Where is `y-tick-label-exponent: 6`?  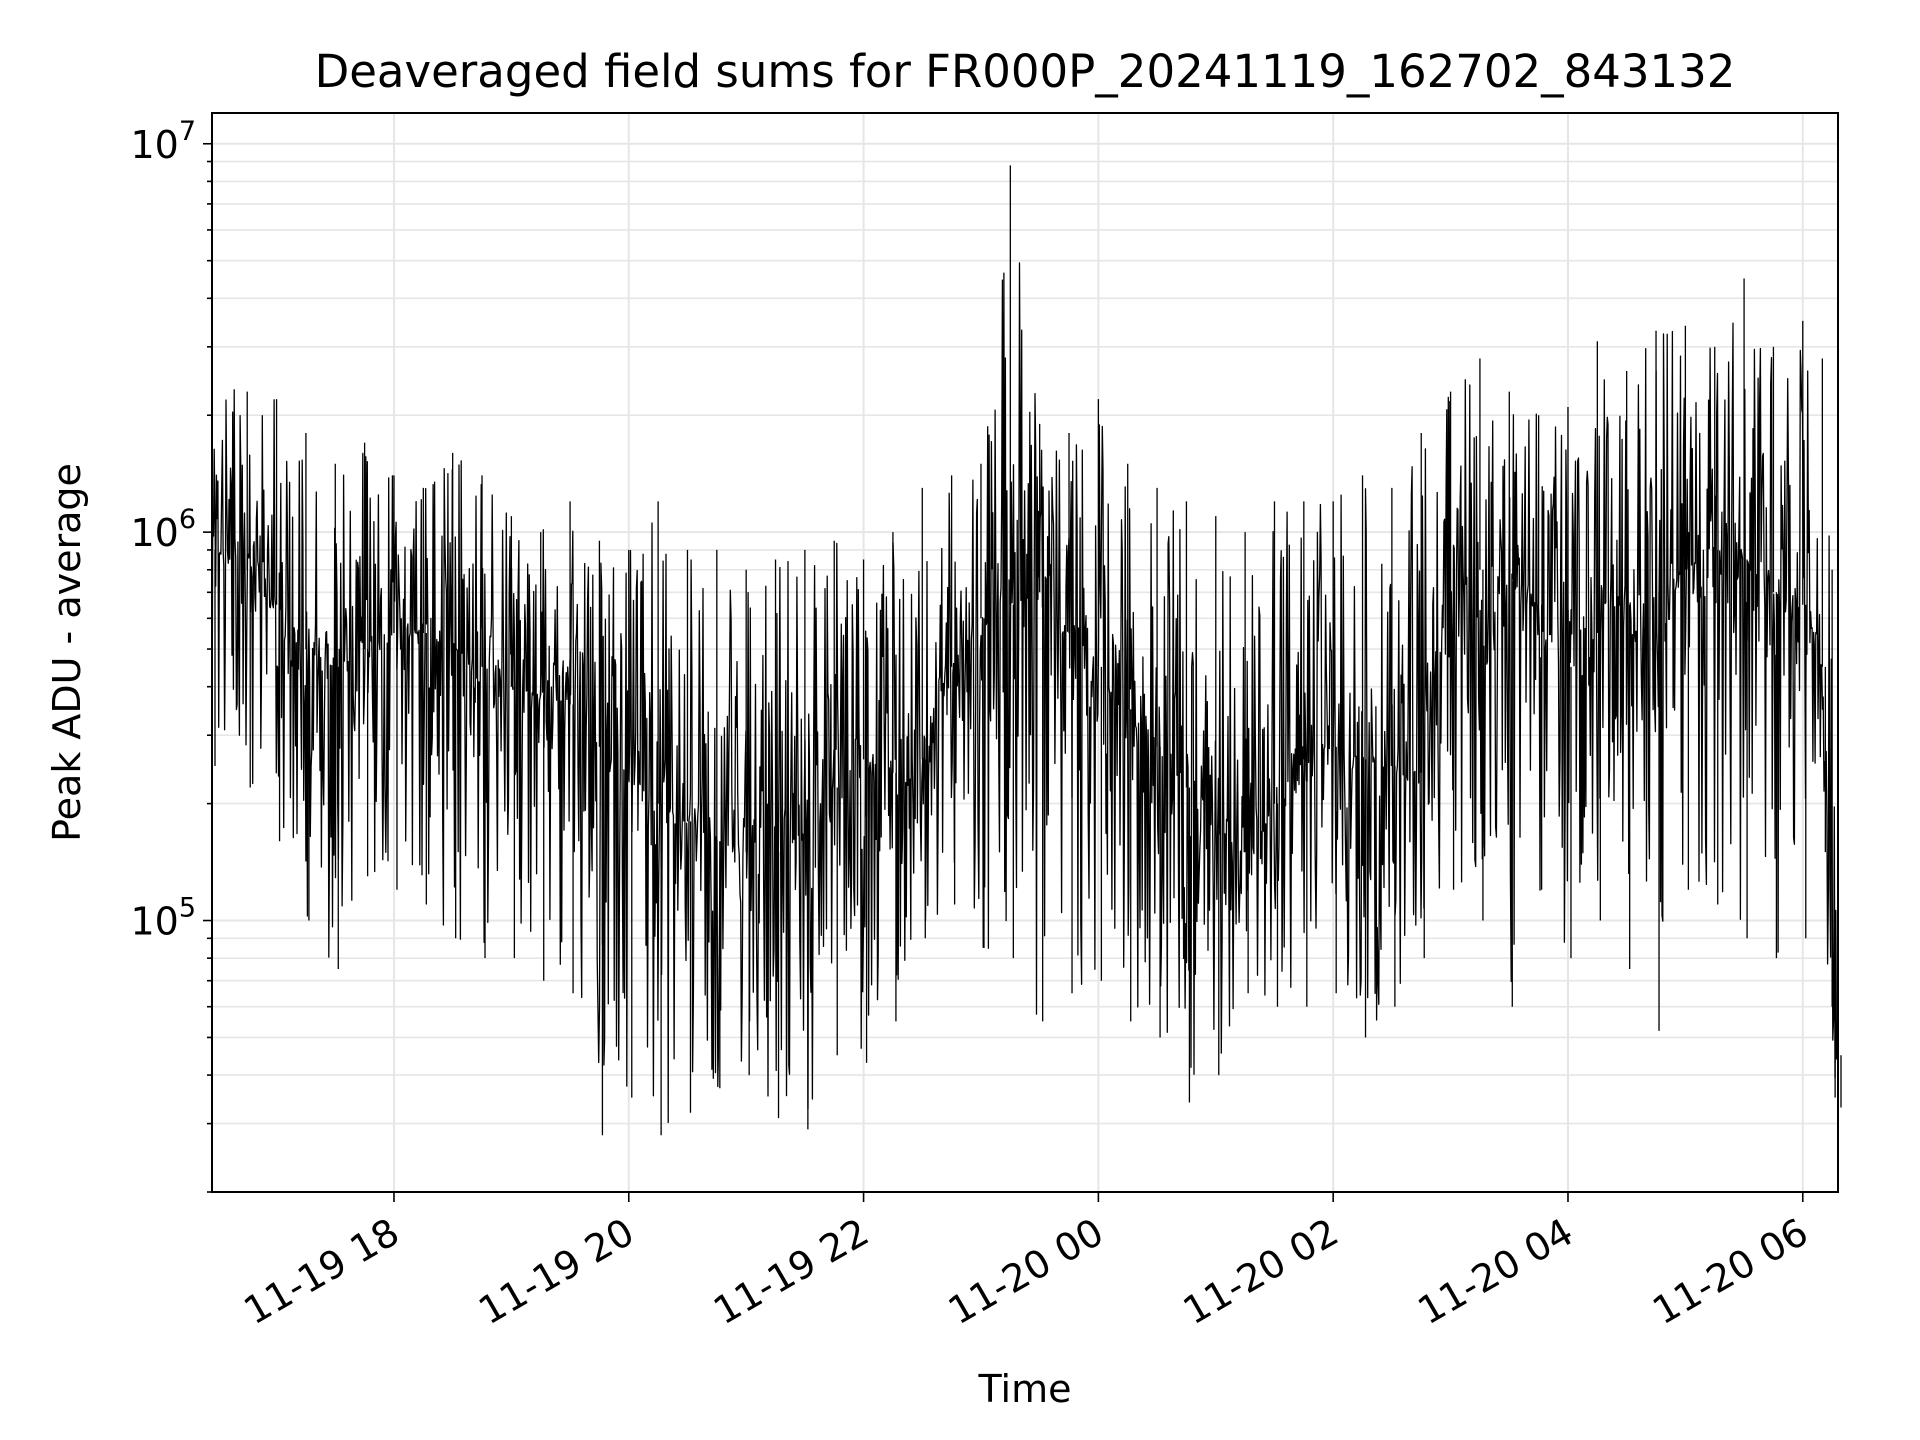 y-tick-label-exponent: 6 is located at coordinates (187, 519).